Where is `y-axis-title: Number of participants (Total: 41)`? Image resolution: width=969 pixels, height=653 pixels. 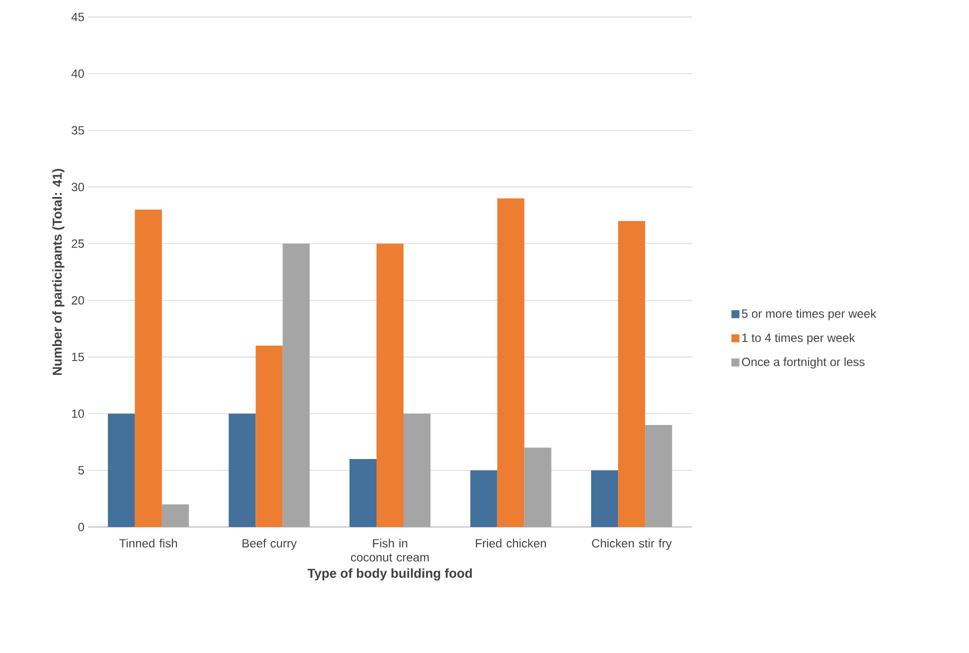
y-axis-title: Number of participants (Total: 41) is located at coordinates (58, 271).